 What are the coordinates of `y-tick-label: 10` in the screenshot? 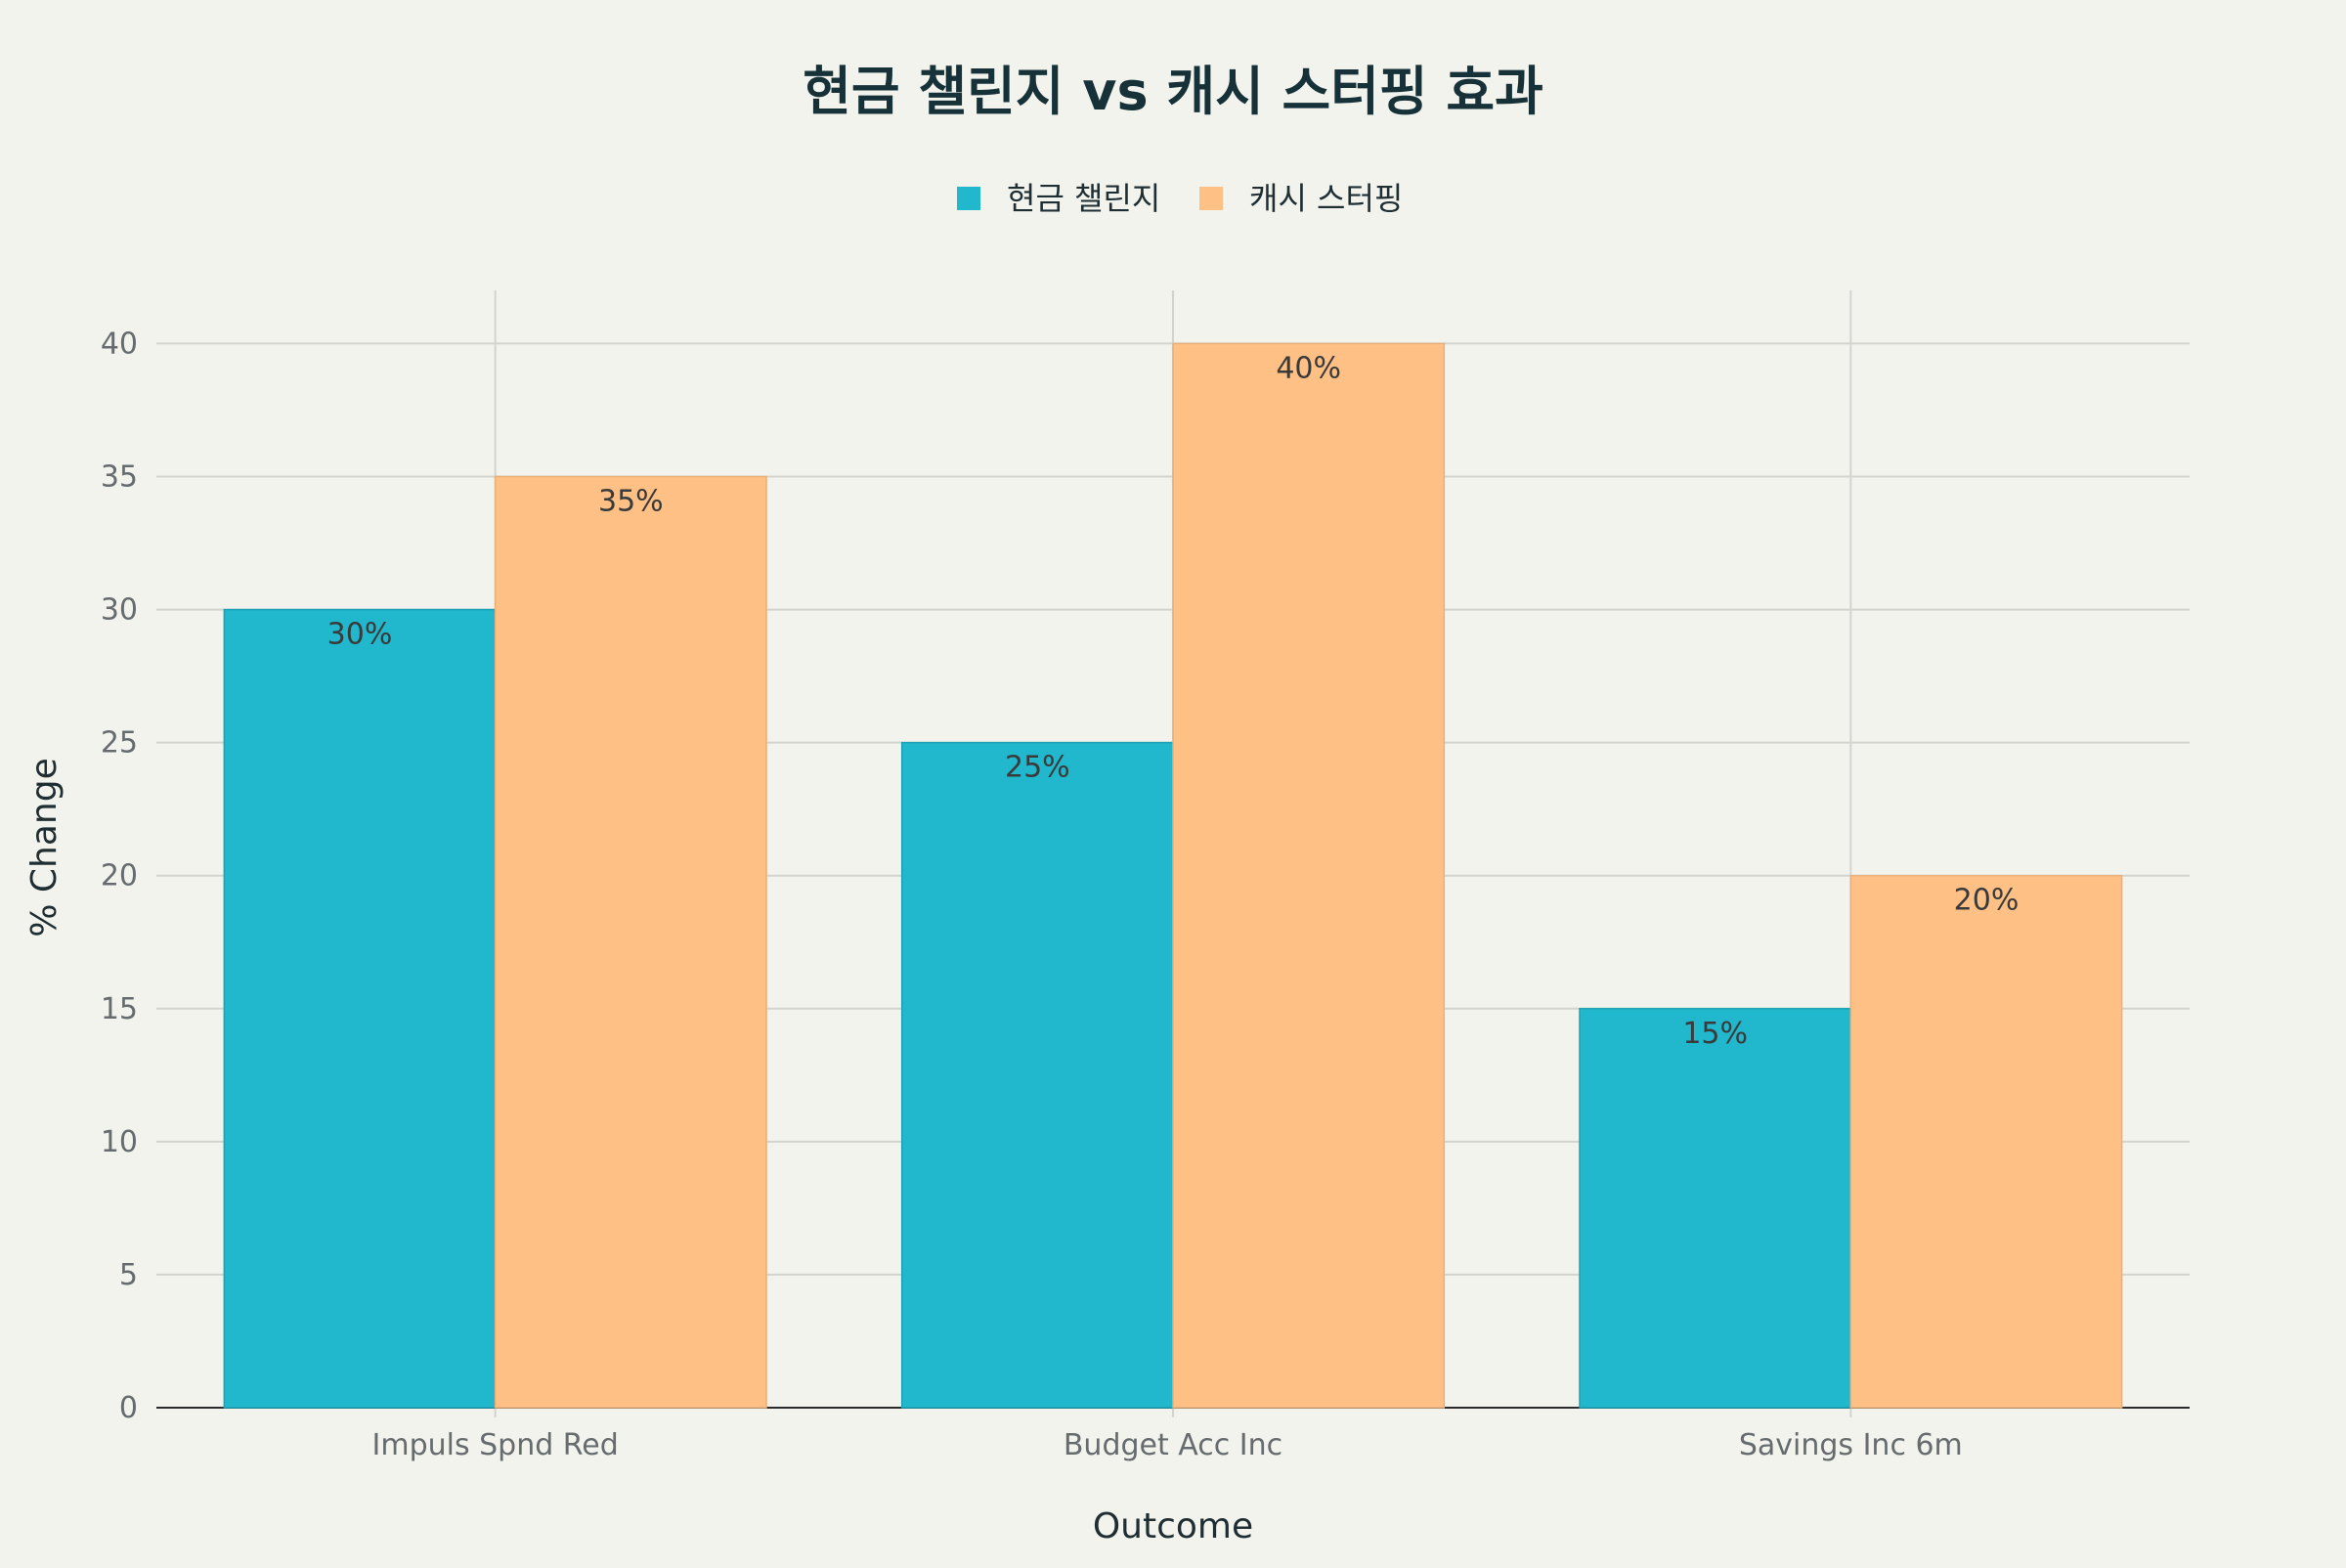 It's located at (120, 1142).